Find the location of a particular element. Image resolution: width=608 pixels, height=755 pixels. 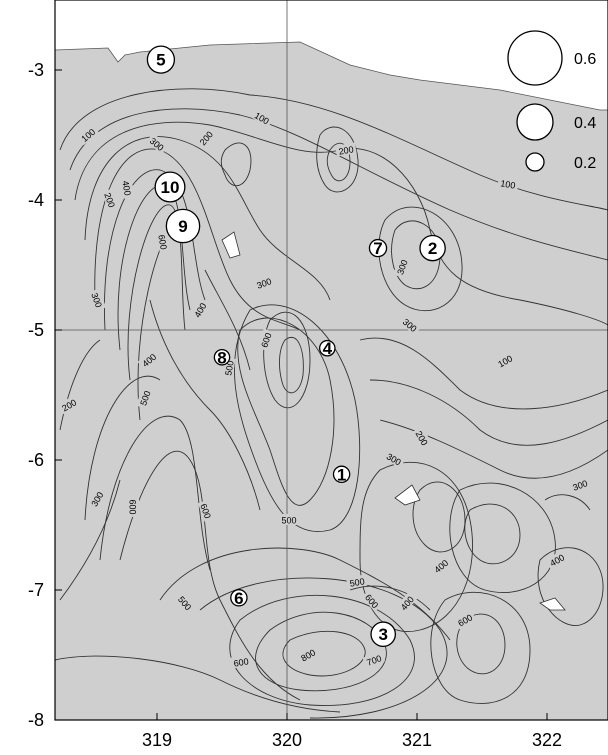

x-tick-label: 321 is located at coordinates (417, 740).